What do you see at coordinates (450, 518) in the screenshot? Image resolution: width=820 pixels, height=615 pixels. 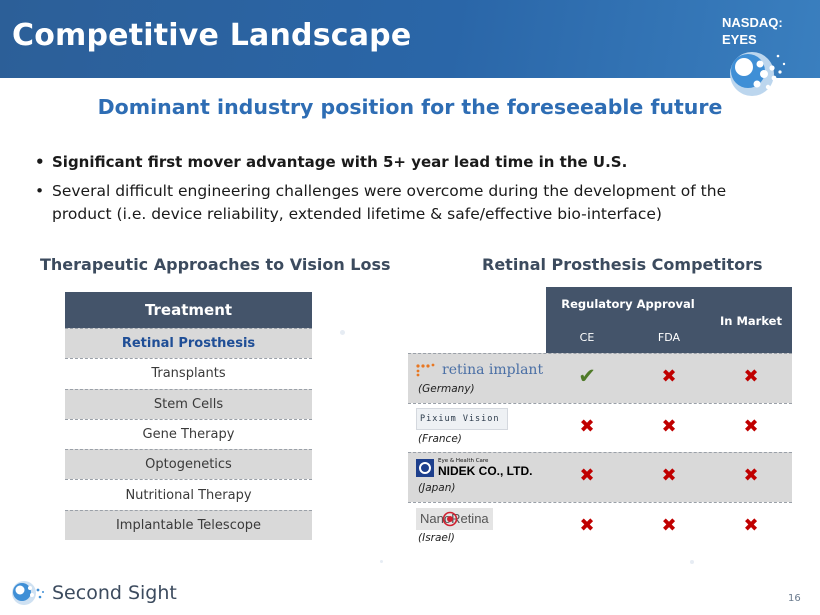 I see `nanoretina-target-icon` at bounding box center [450, 518].